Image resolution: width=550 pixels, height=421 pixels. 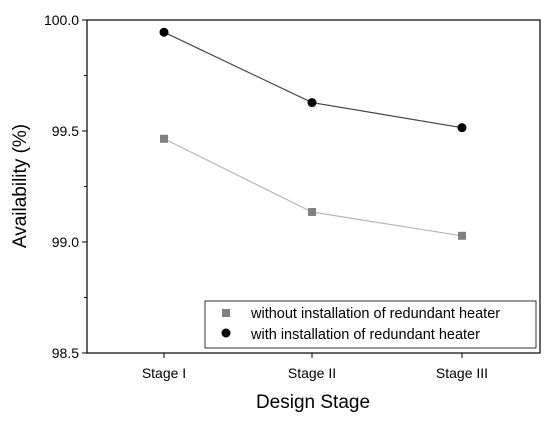 What do you see at coordinates (65, 131) in the screenshot?
I see `y-tick-label: 99.5` at bounding box center [65, 131].